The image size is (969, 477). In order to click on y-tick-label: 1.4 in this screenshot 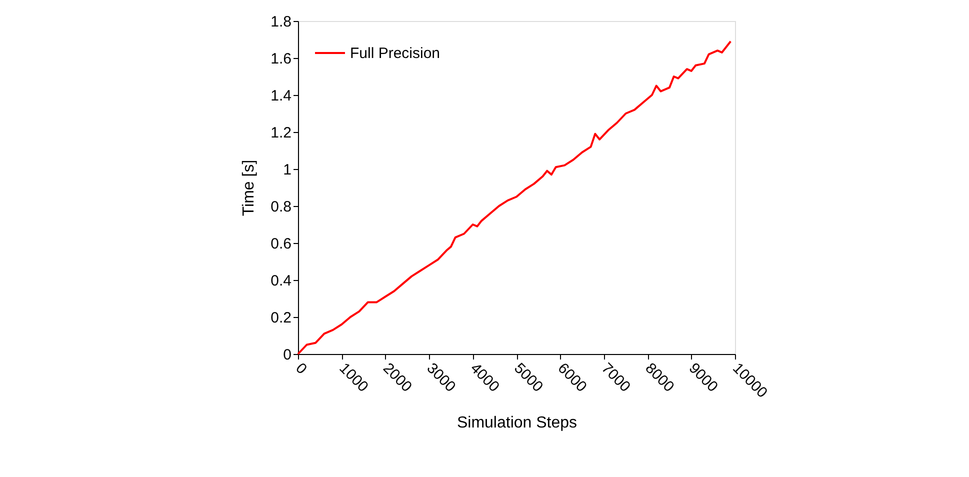, I will do `click(281, 96)`.